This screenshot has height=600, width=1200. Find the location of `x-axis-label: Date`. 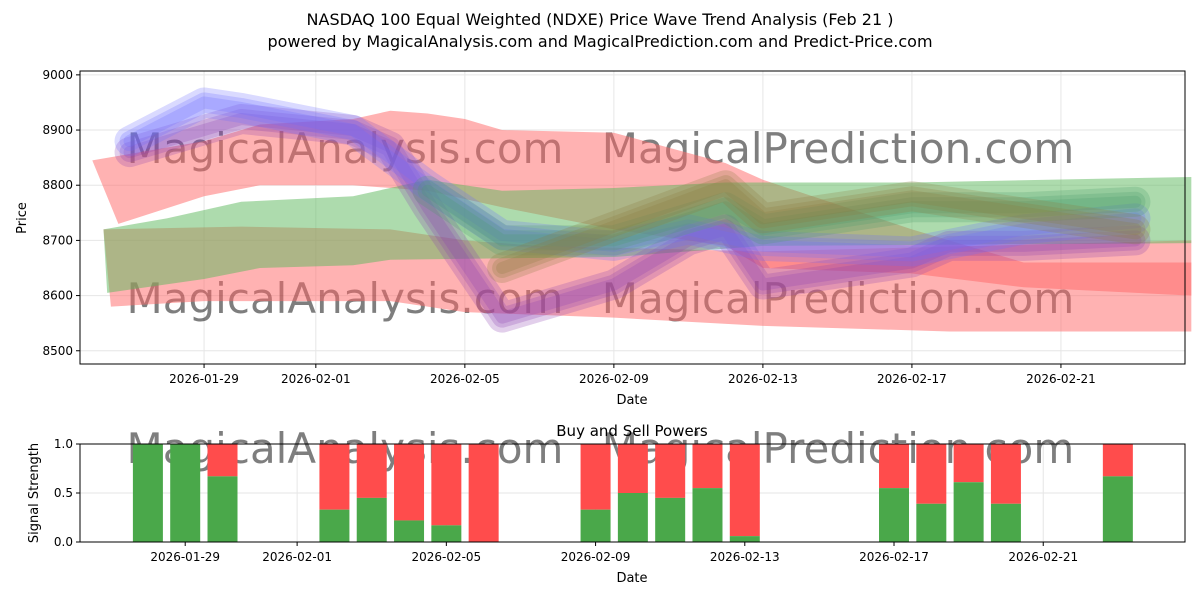

x-axis-label: Date is located at coordinates (631, 400).